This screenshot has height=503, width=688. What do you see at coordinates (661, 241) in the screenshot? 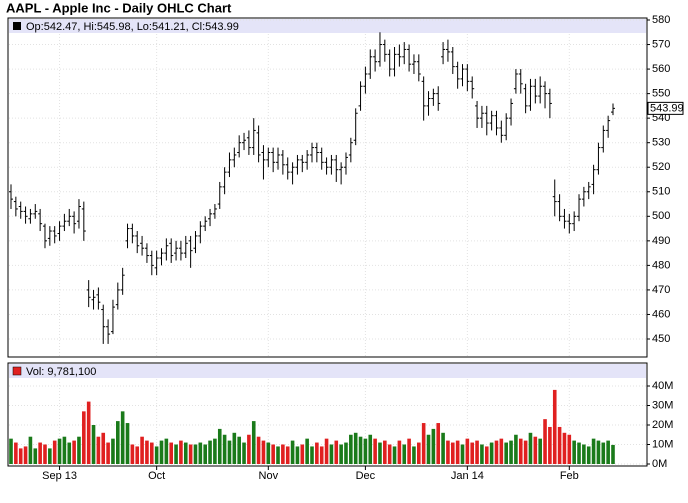
I see `y-tick-label: 490` at bounding box center [661, 241].